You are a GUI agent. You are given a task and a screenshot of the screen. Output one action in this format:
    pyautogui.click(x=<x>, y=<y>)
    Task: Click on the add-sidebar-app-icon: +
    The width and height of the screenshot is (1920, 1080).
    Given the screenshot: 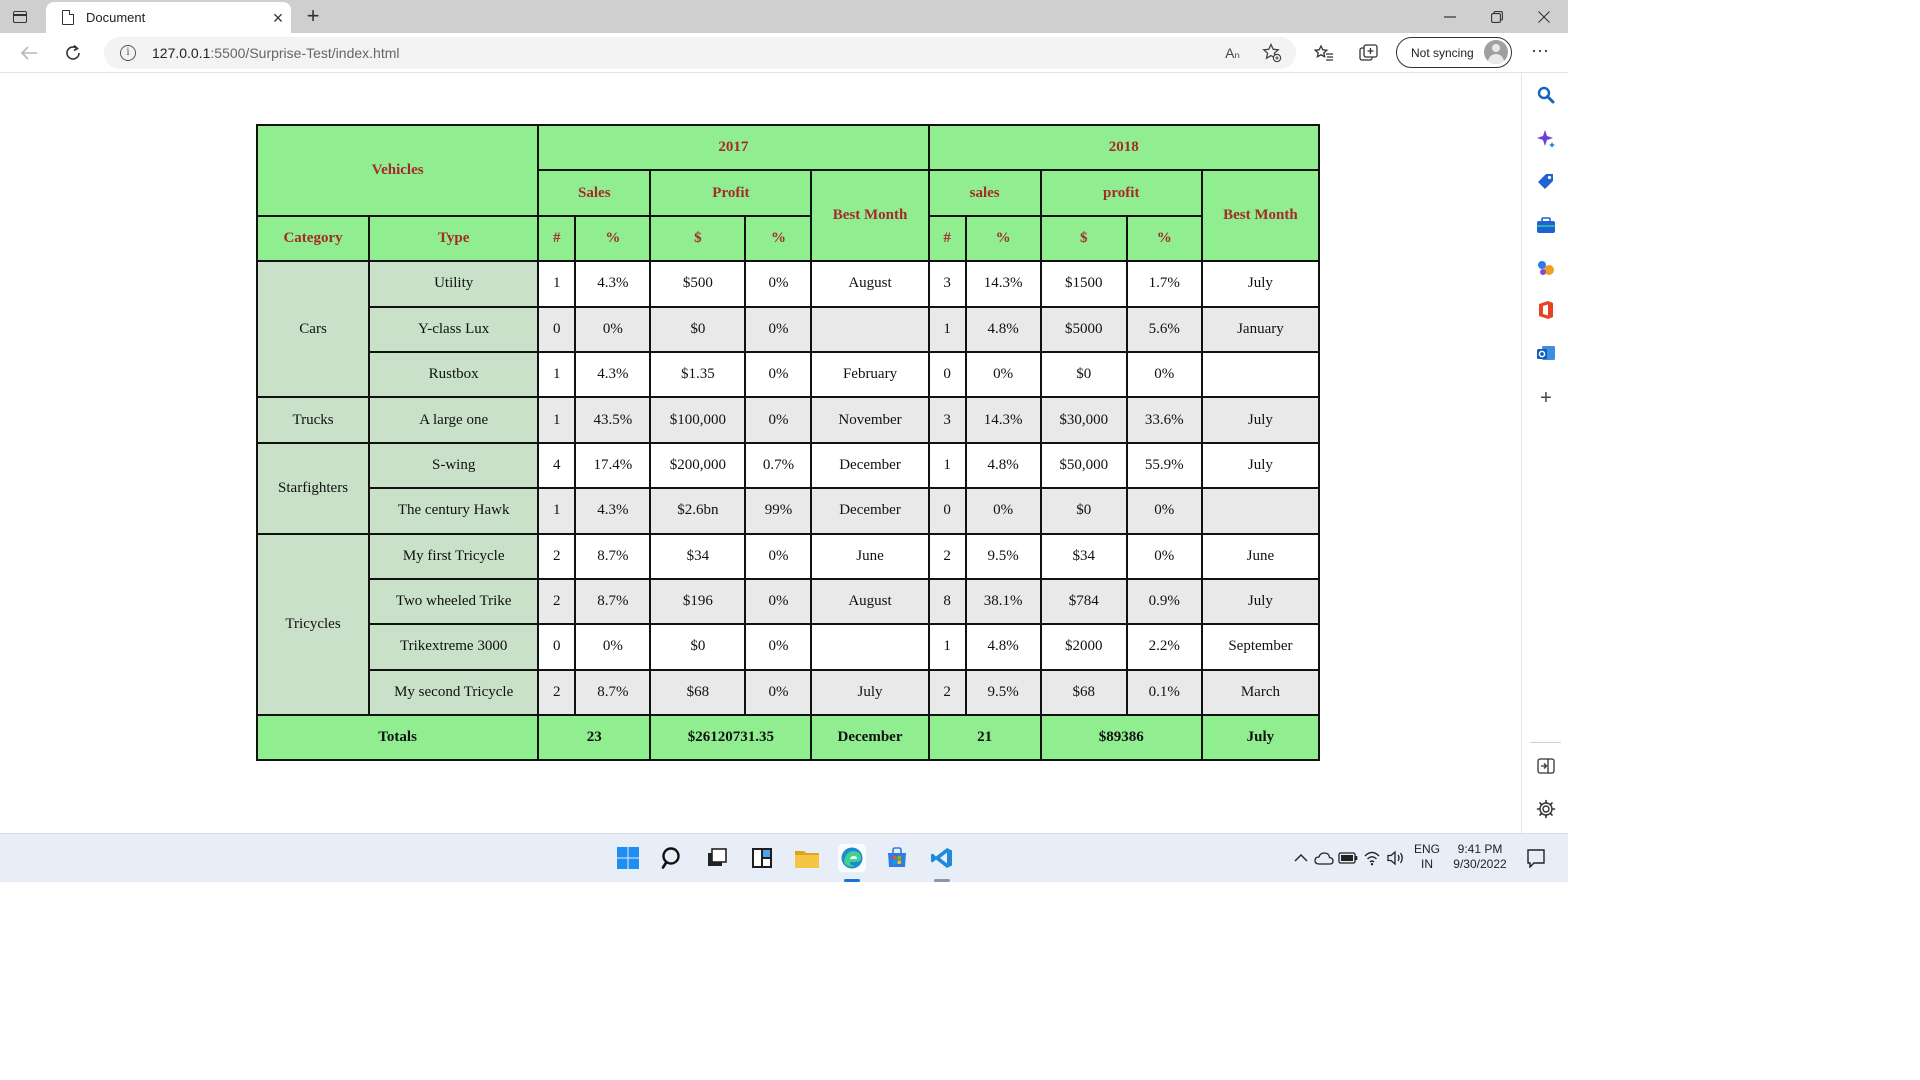 What is the action you would take?
    pyautogui.click(x=1546, y=397)
    